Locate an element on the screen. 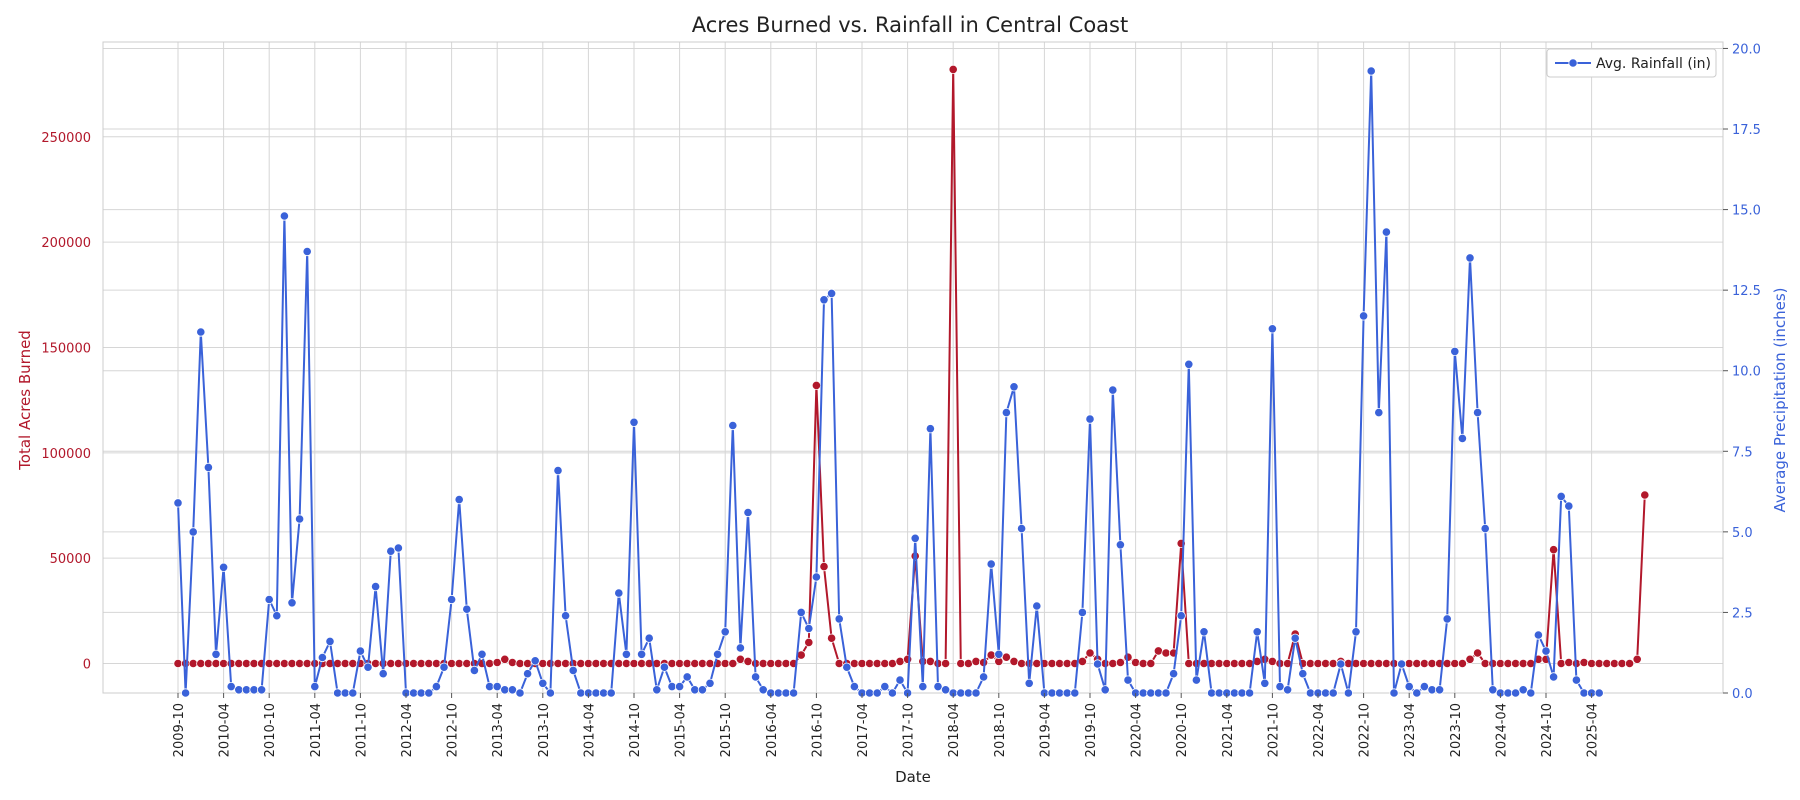 The width and height of the screenshot is (1800, 800). legend: Avg. Rainfall (in) is located at coordinates (1631, 63).